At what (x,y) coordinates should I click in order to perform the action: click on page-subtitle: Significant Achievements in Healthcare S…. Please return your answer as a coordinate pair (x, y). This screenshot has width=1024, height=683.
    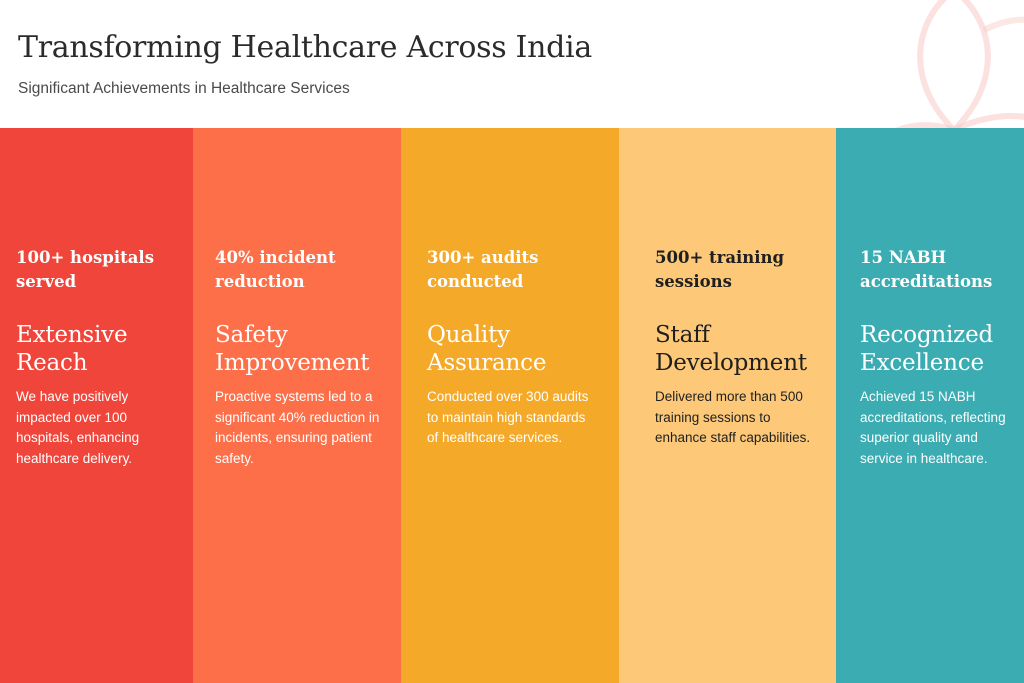
    Looking at the image, I should click on (184, 88).